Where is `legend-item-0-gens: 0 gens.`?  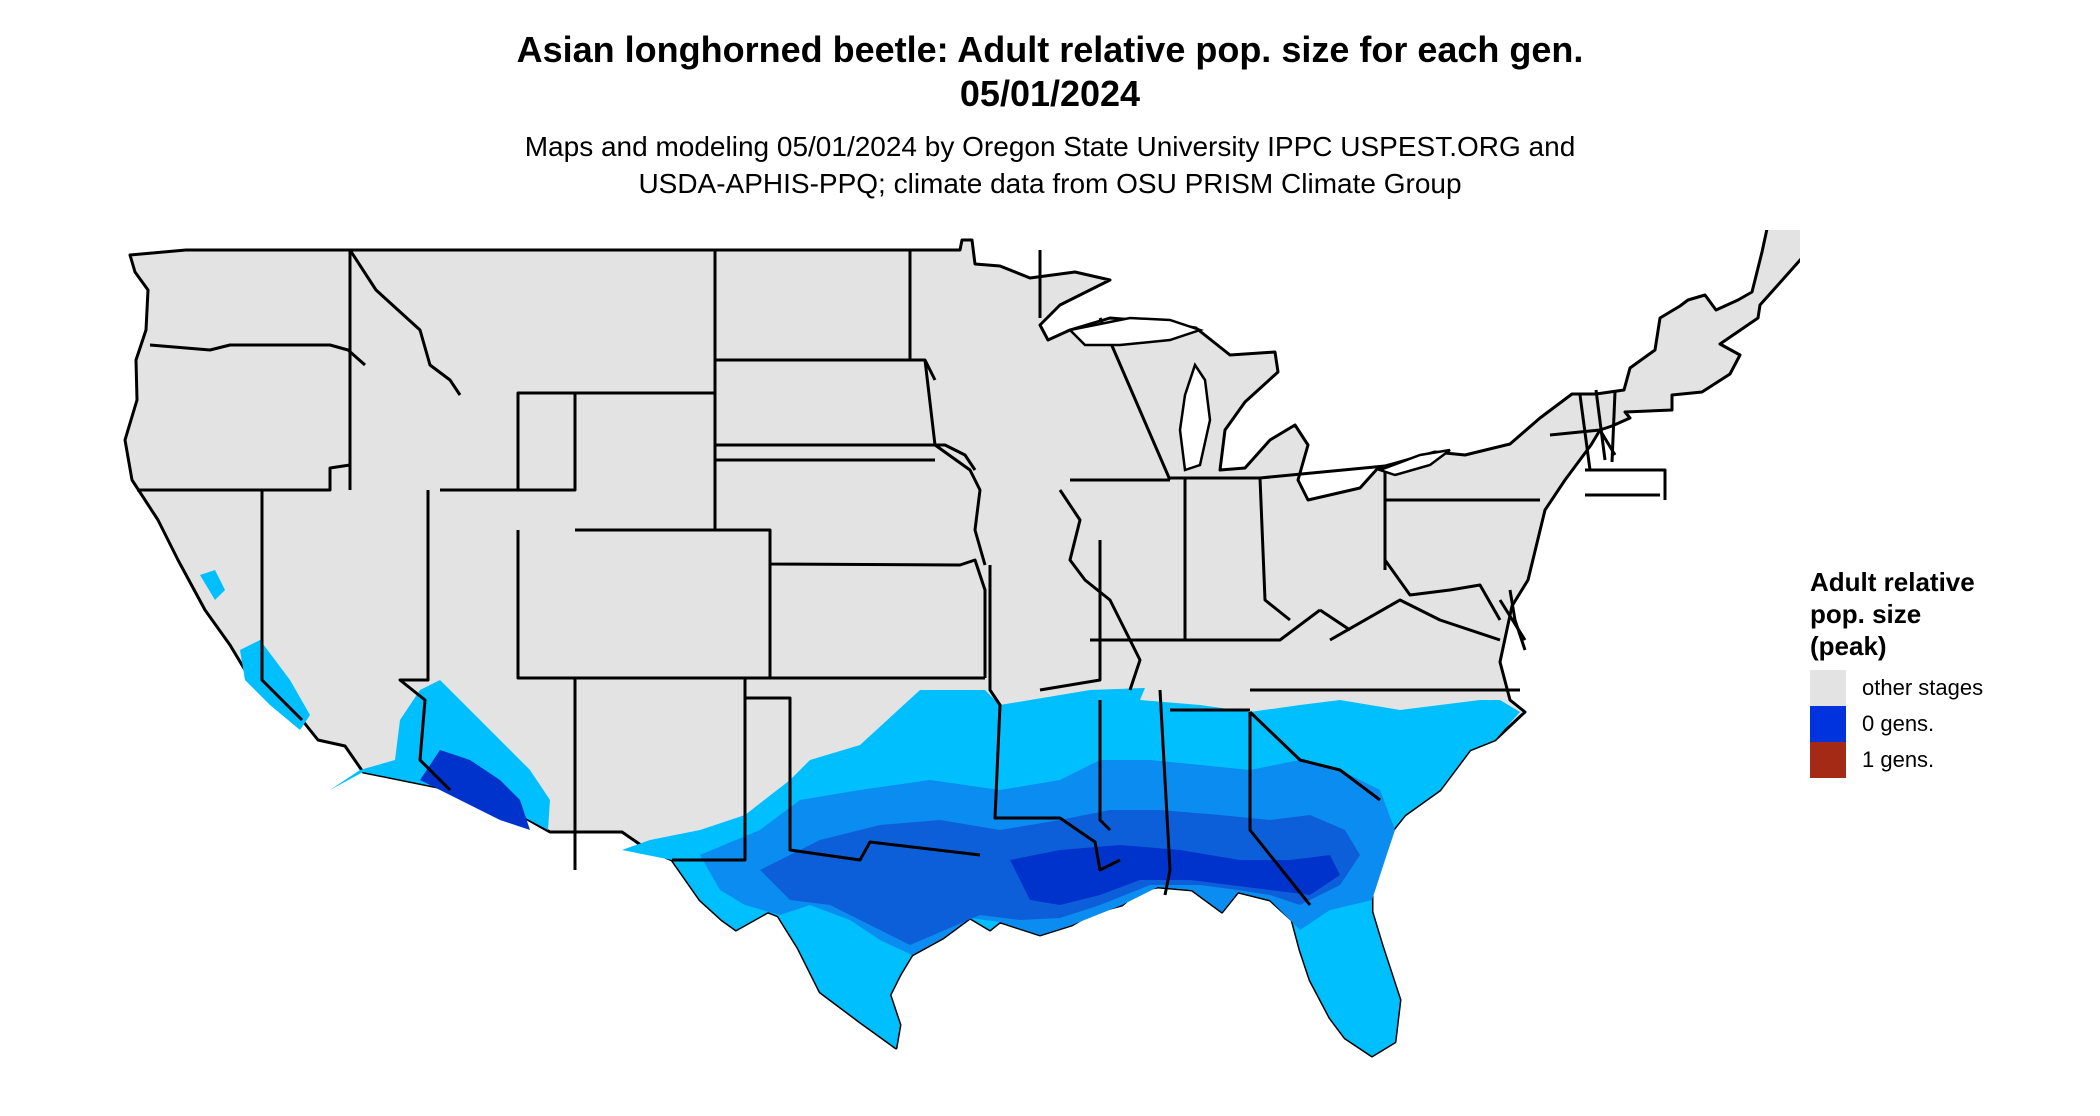 legend-item-0-gens: 0 gens. is located at coordinates (1925, 724).